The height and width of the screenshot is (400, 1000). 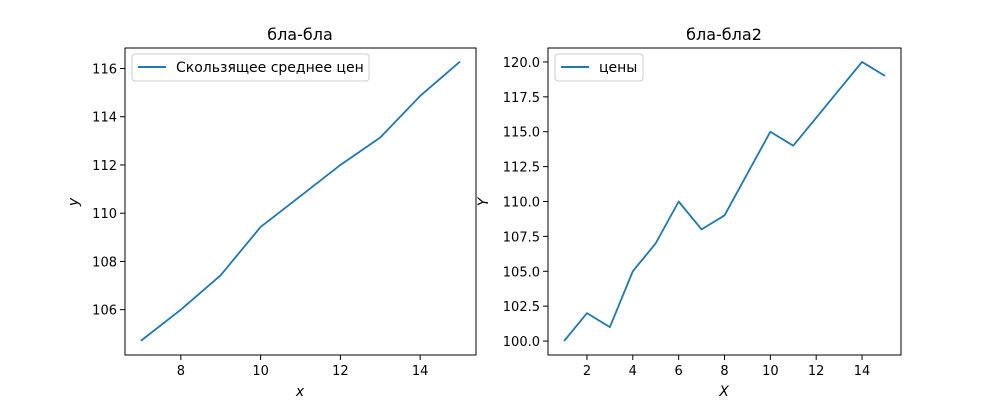 I want to click on left-y-tick-label: 106, so click(x=104, y=311).